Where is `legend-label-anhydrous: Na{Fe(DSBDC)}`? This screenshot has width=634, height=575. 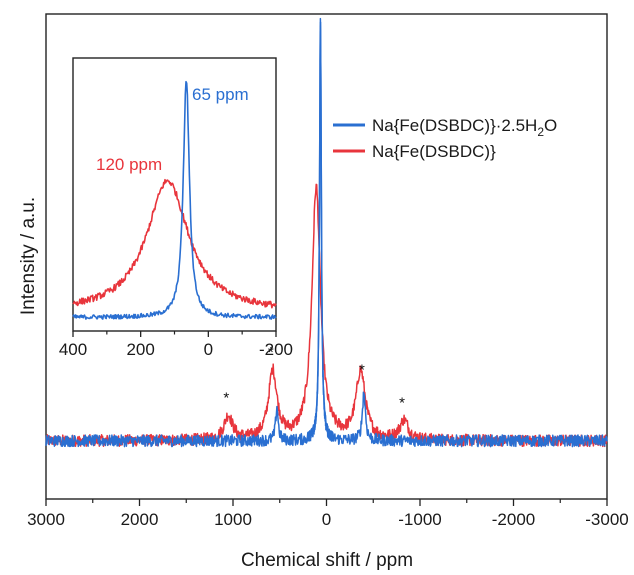 legend-label-anhydrous: Na{Fe(DSBDC)} is located at coordinates (434, 151).